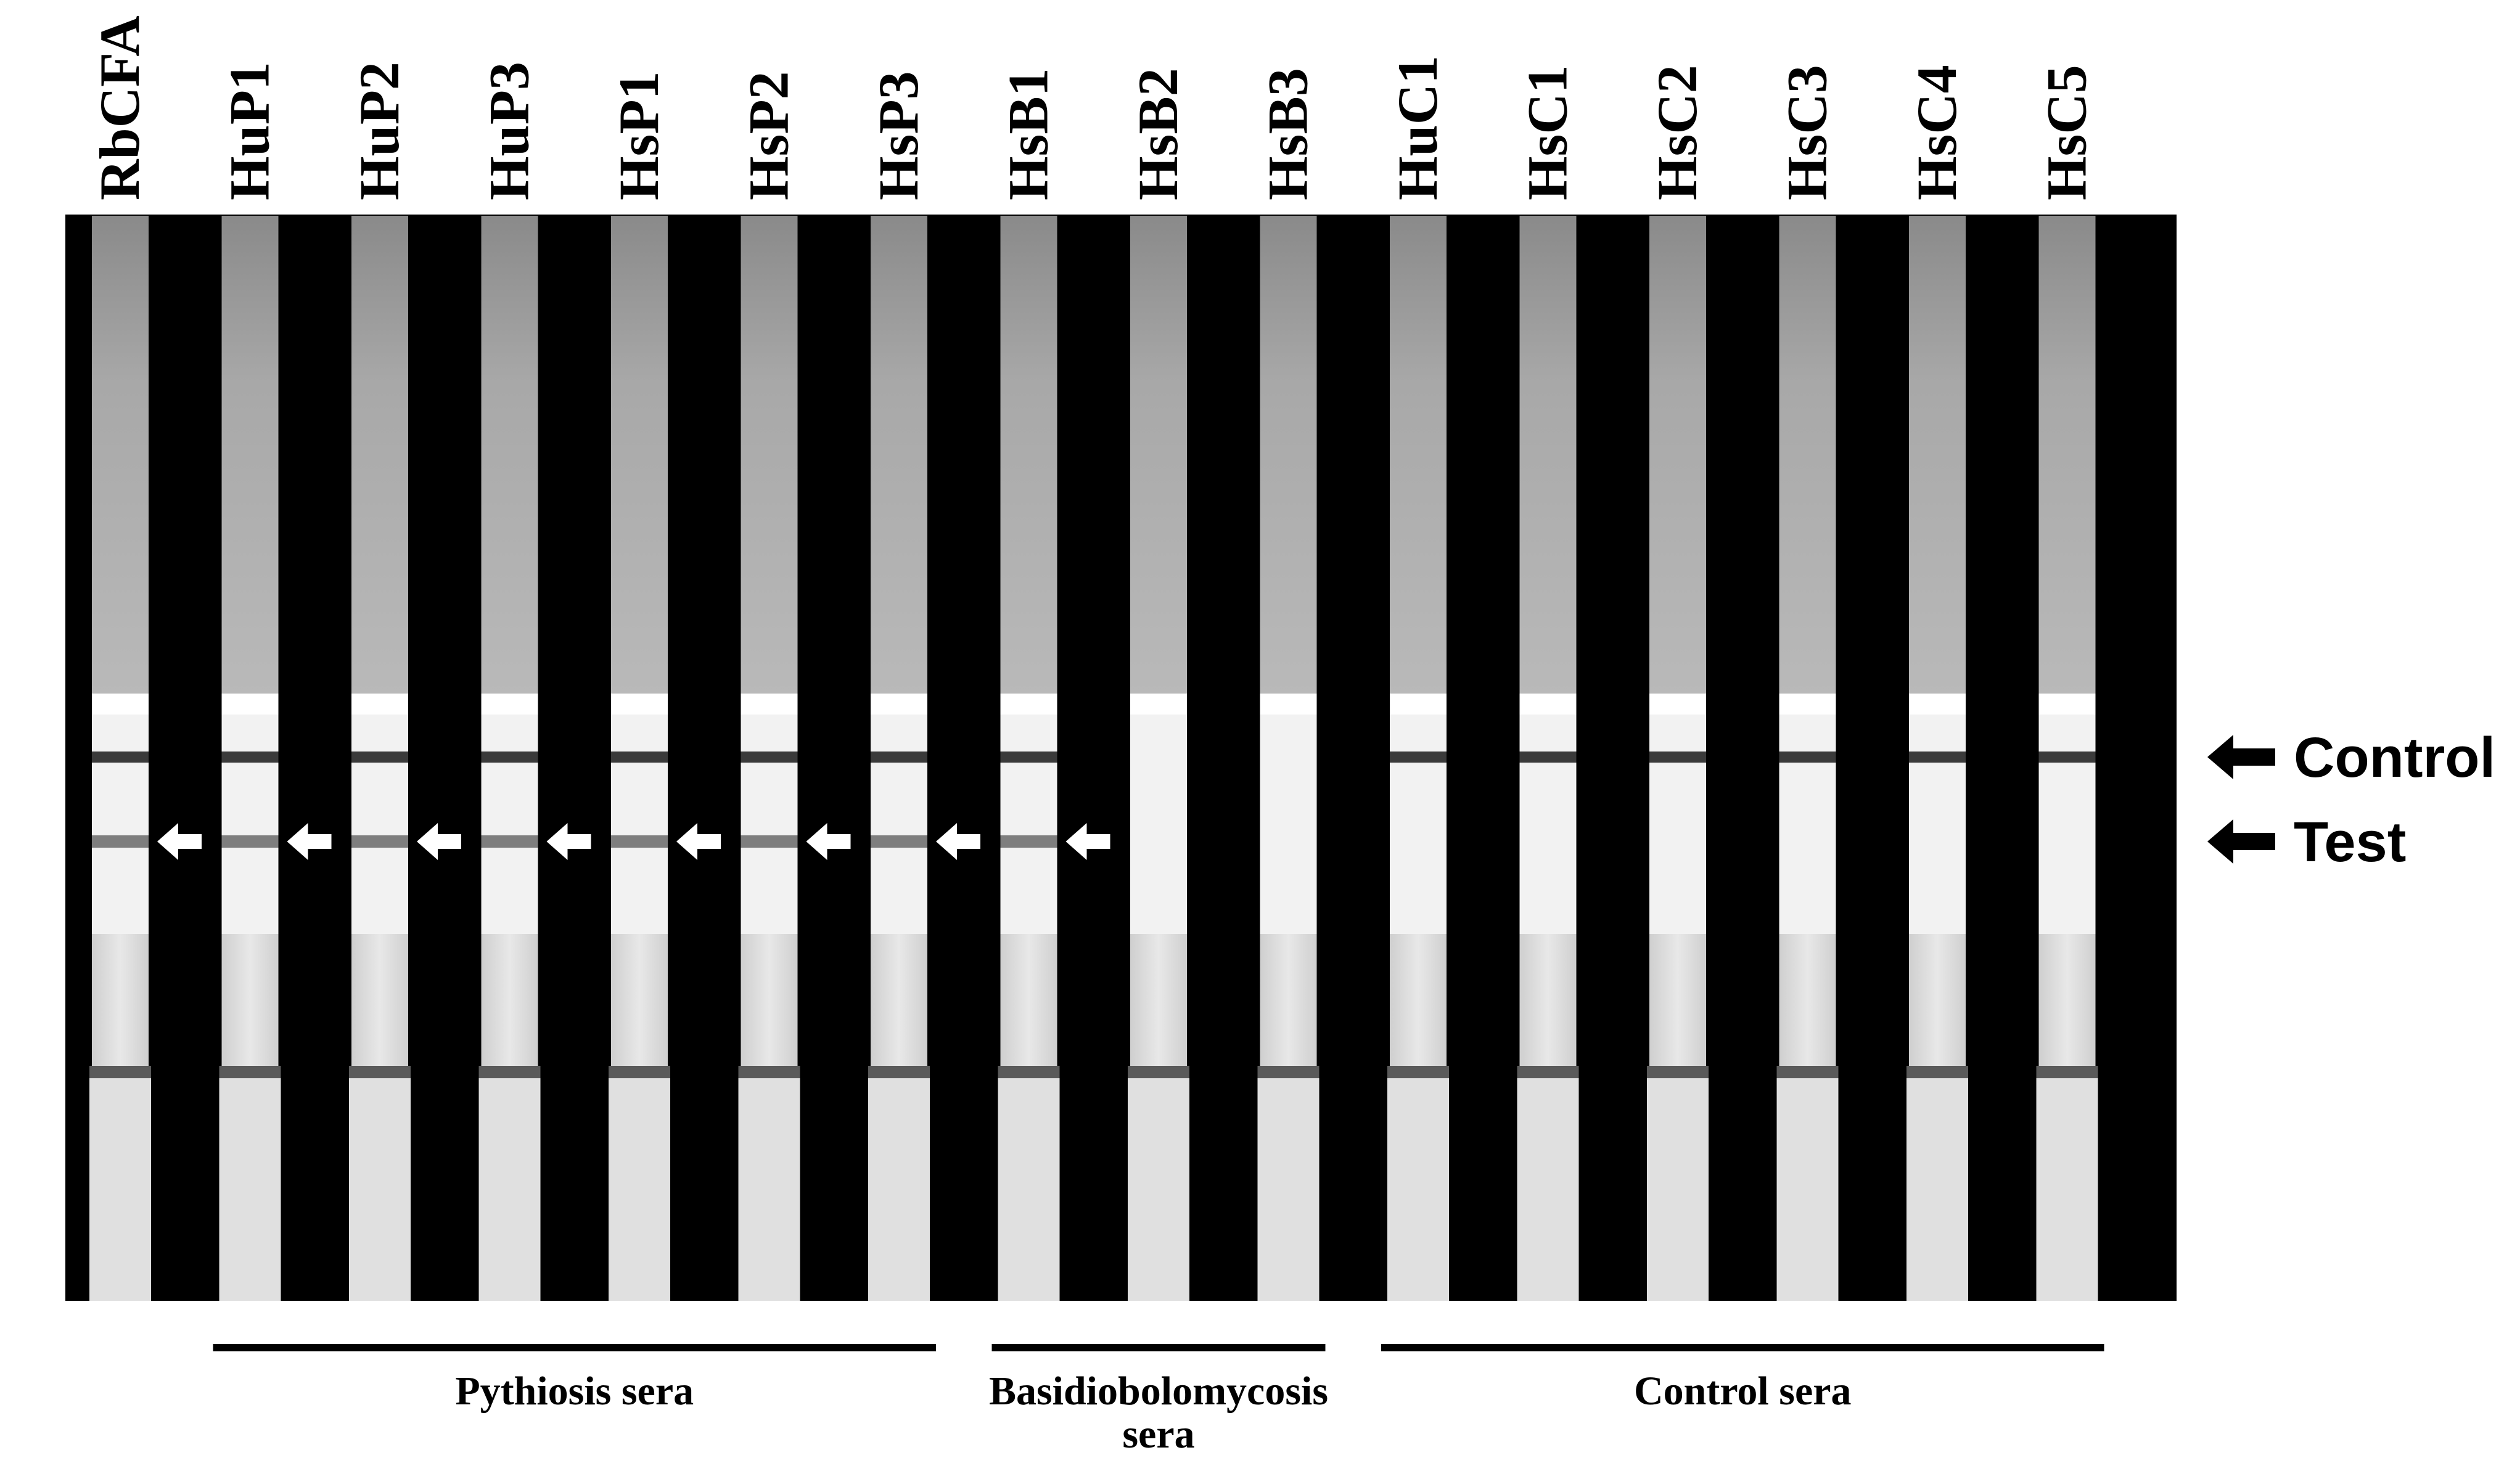 The width and height of the screenshot is (2520, 1458). What do you see at coordinates (1158, 1391) in the screenshot?
I see `group-label: Basidiobolomycosis` at bounding box center [1158, 1391].